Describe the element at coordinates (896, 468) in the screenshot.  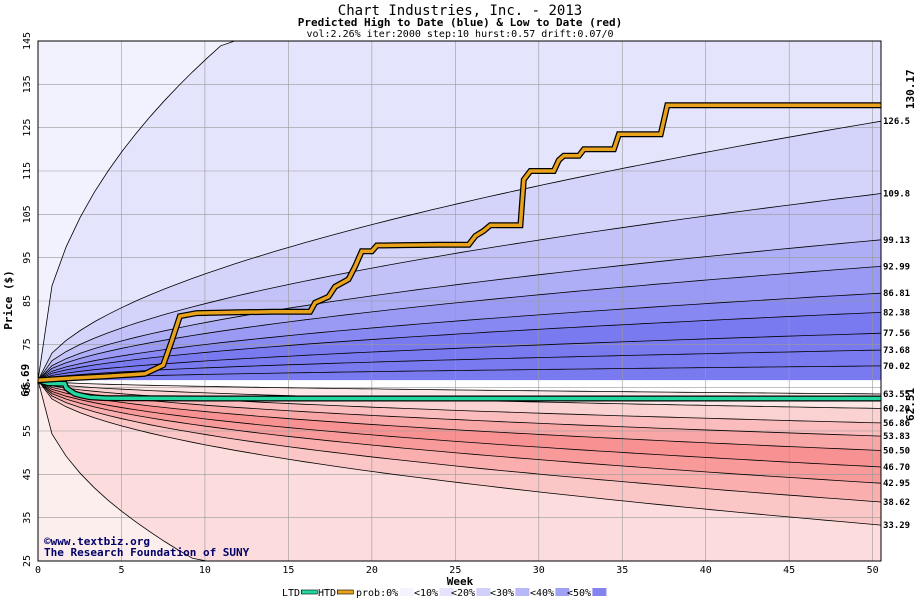
I see `quantile-end-label: 46.70` at that location.